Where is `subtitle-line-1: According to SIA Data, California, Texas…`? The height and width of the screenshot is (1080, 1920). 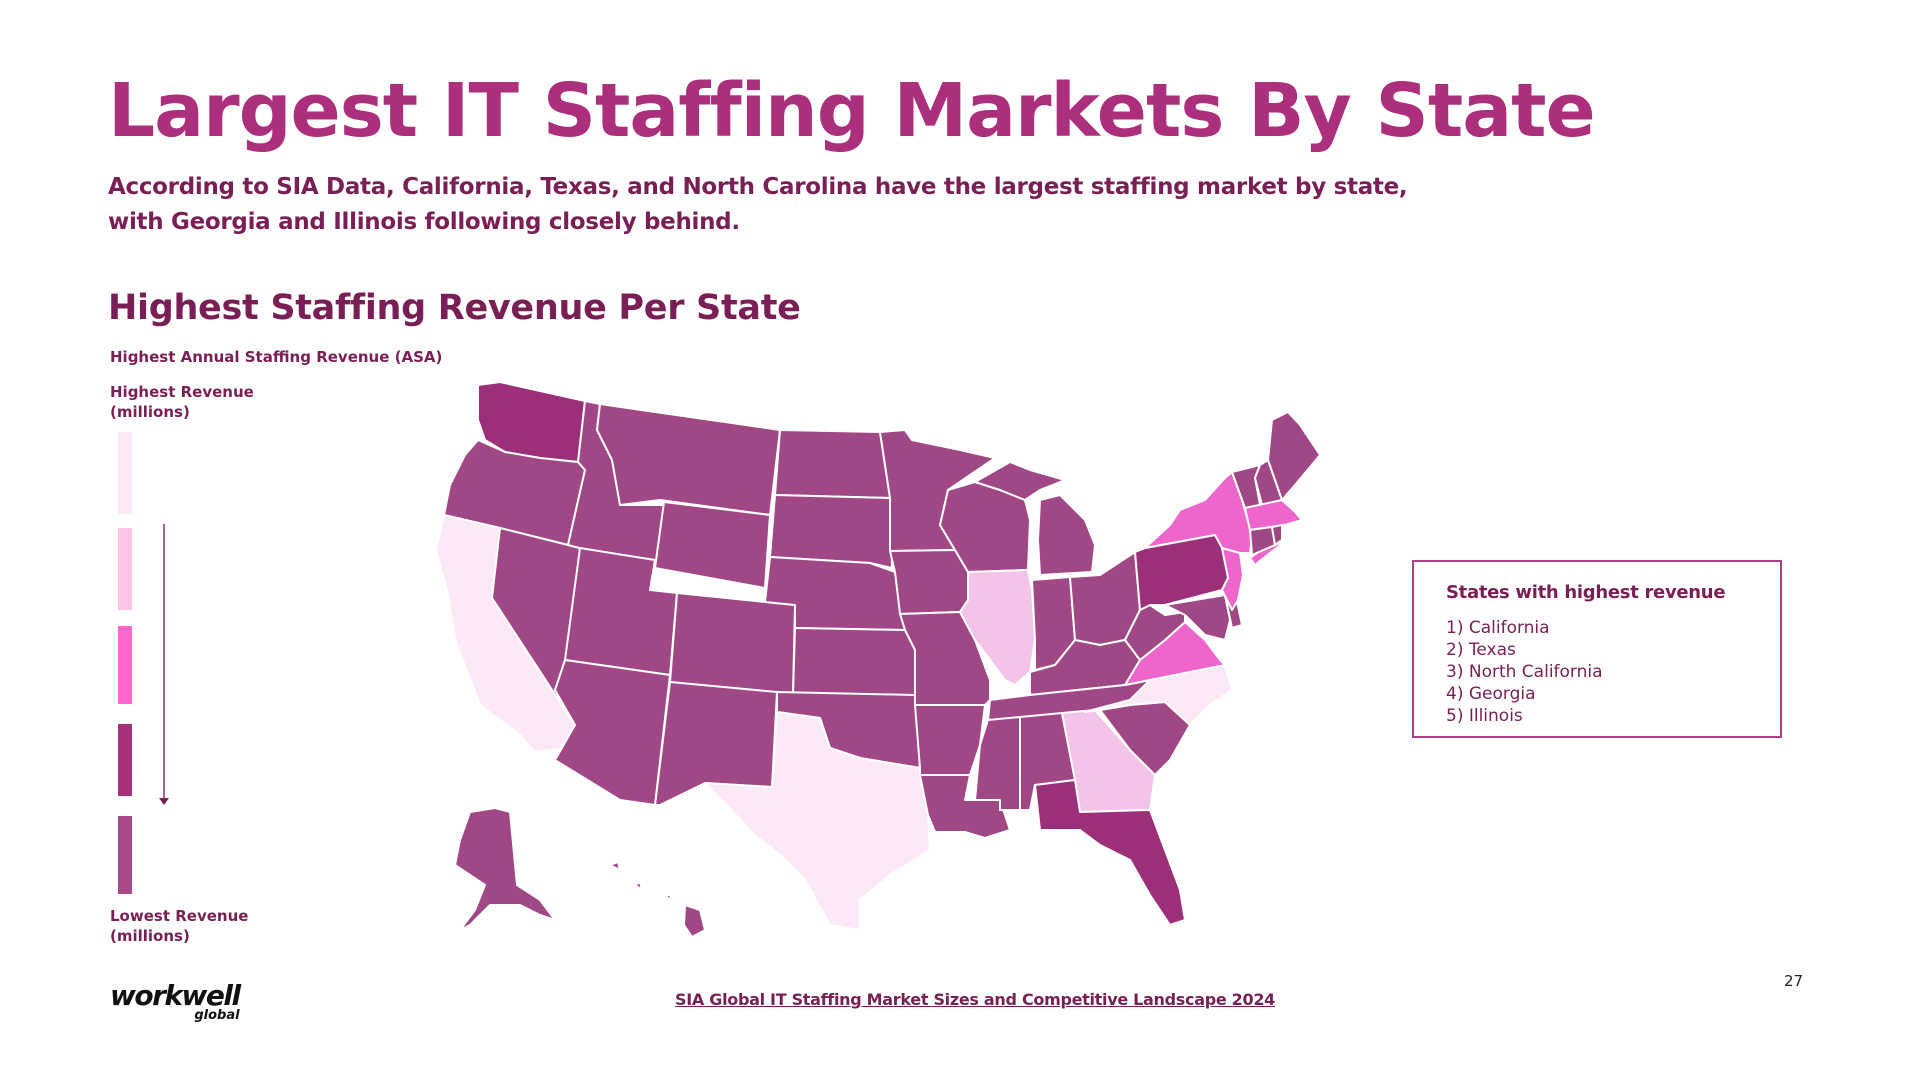
subtitle-line-1: According to SIA Data, California, Texas… is located at coordinates (758, 187).